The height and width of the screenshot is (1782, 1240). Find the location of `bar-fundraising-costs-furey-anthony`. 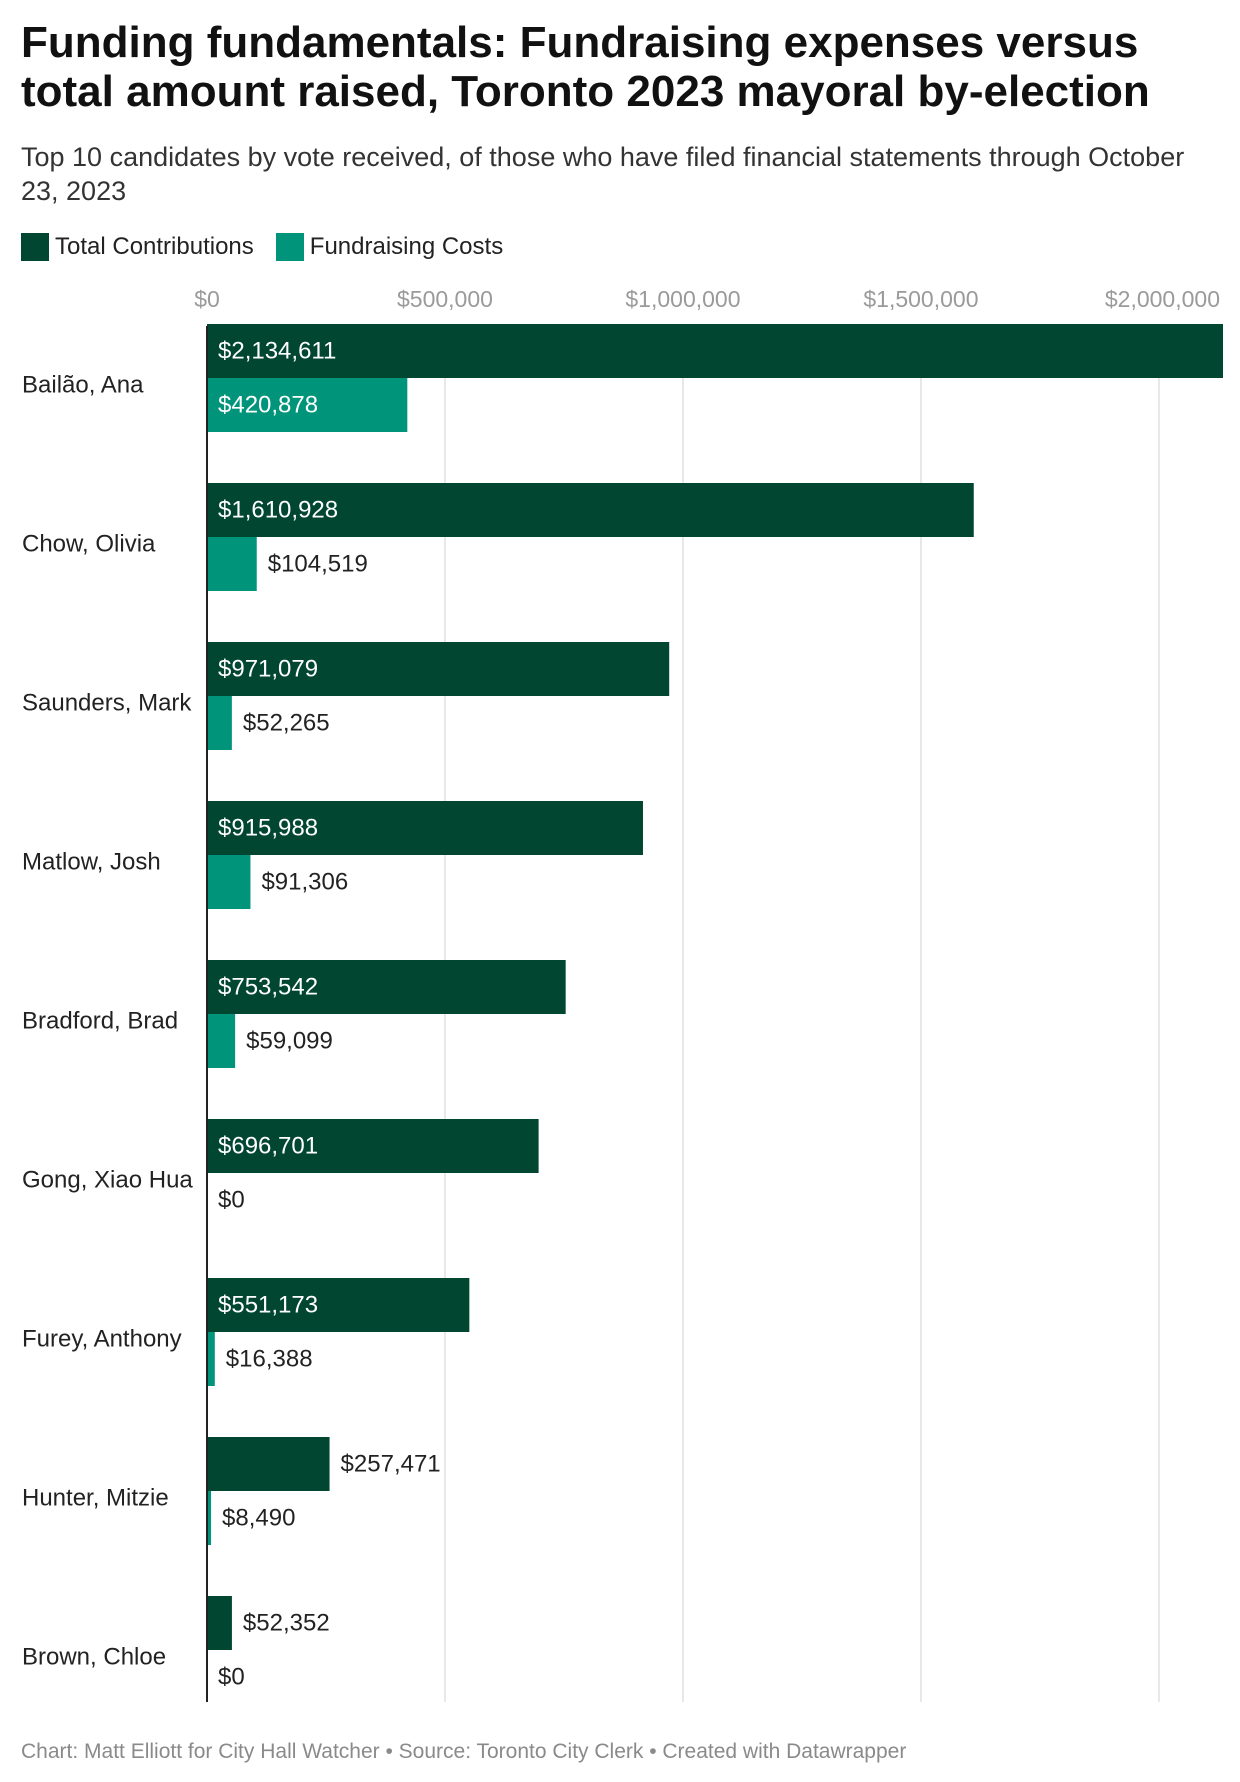

bar-fundraising-costs-furey-anthony is located at coordinates (211, 1359).